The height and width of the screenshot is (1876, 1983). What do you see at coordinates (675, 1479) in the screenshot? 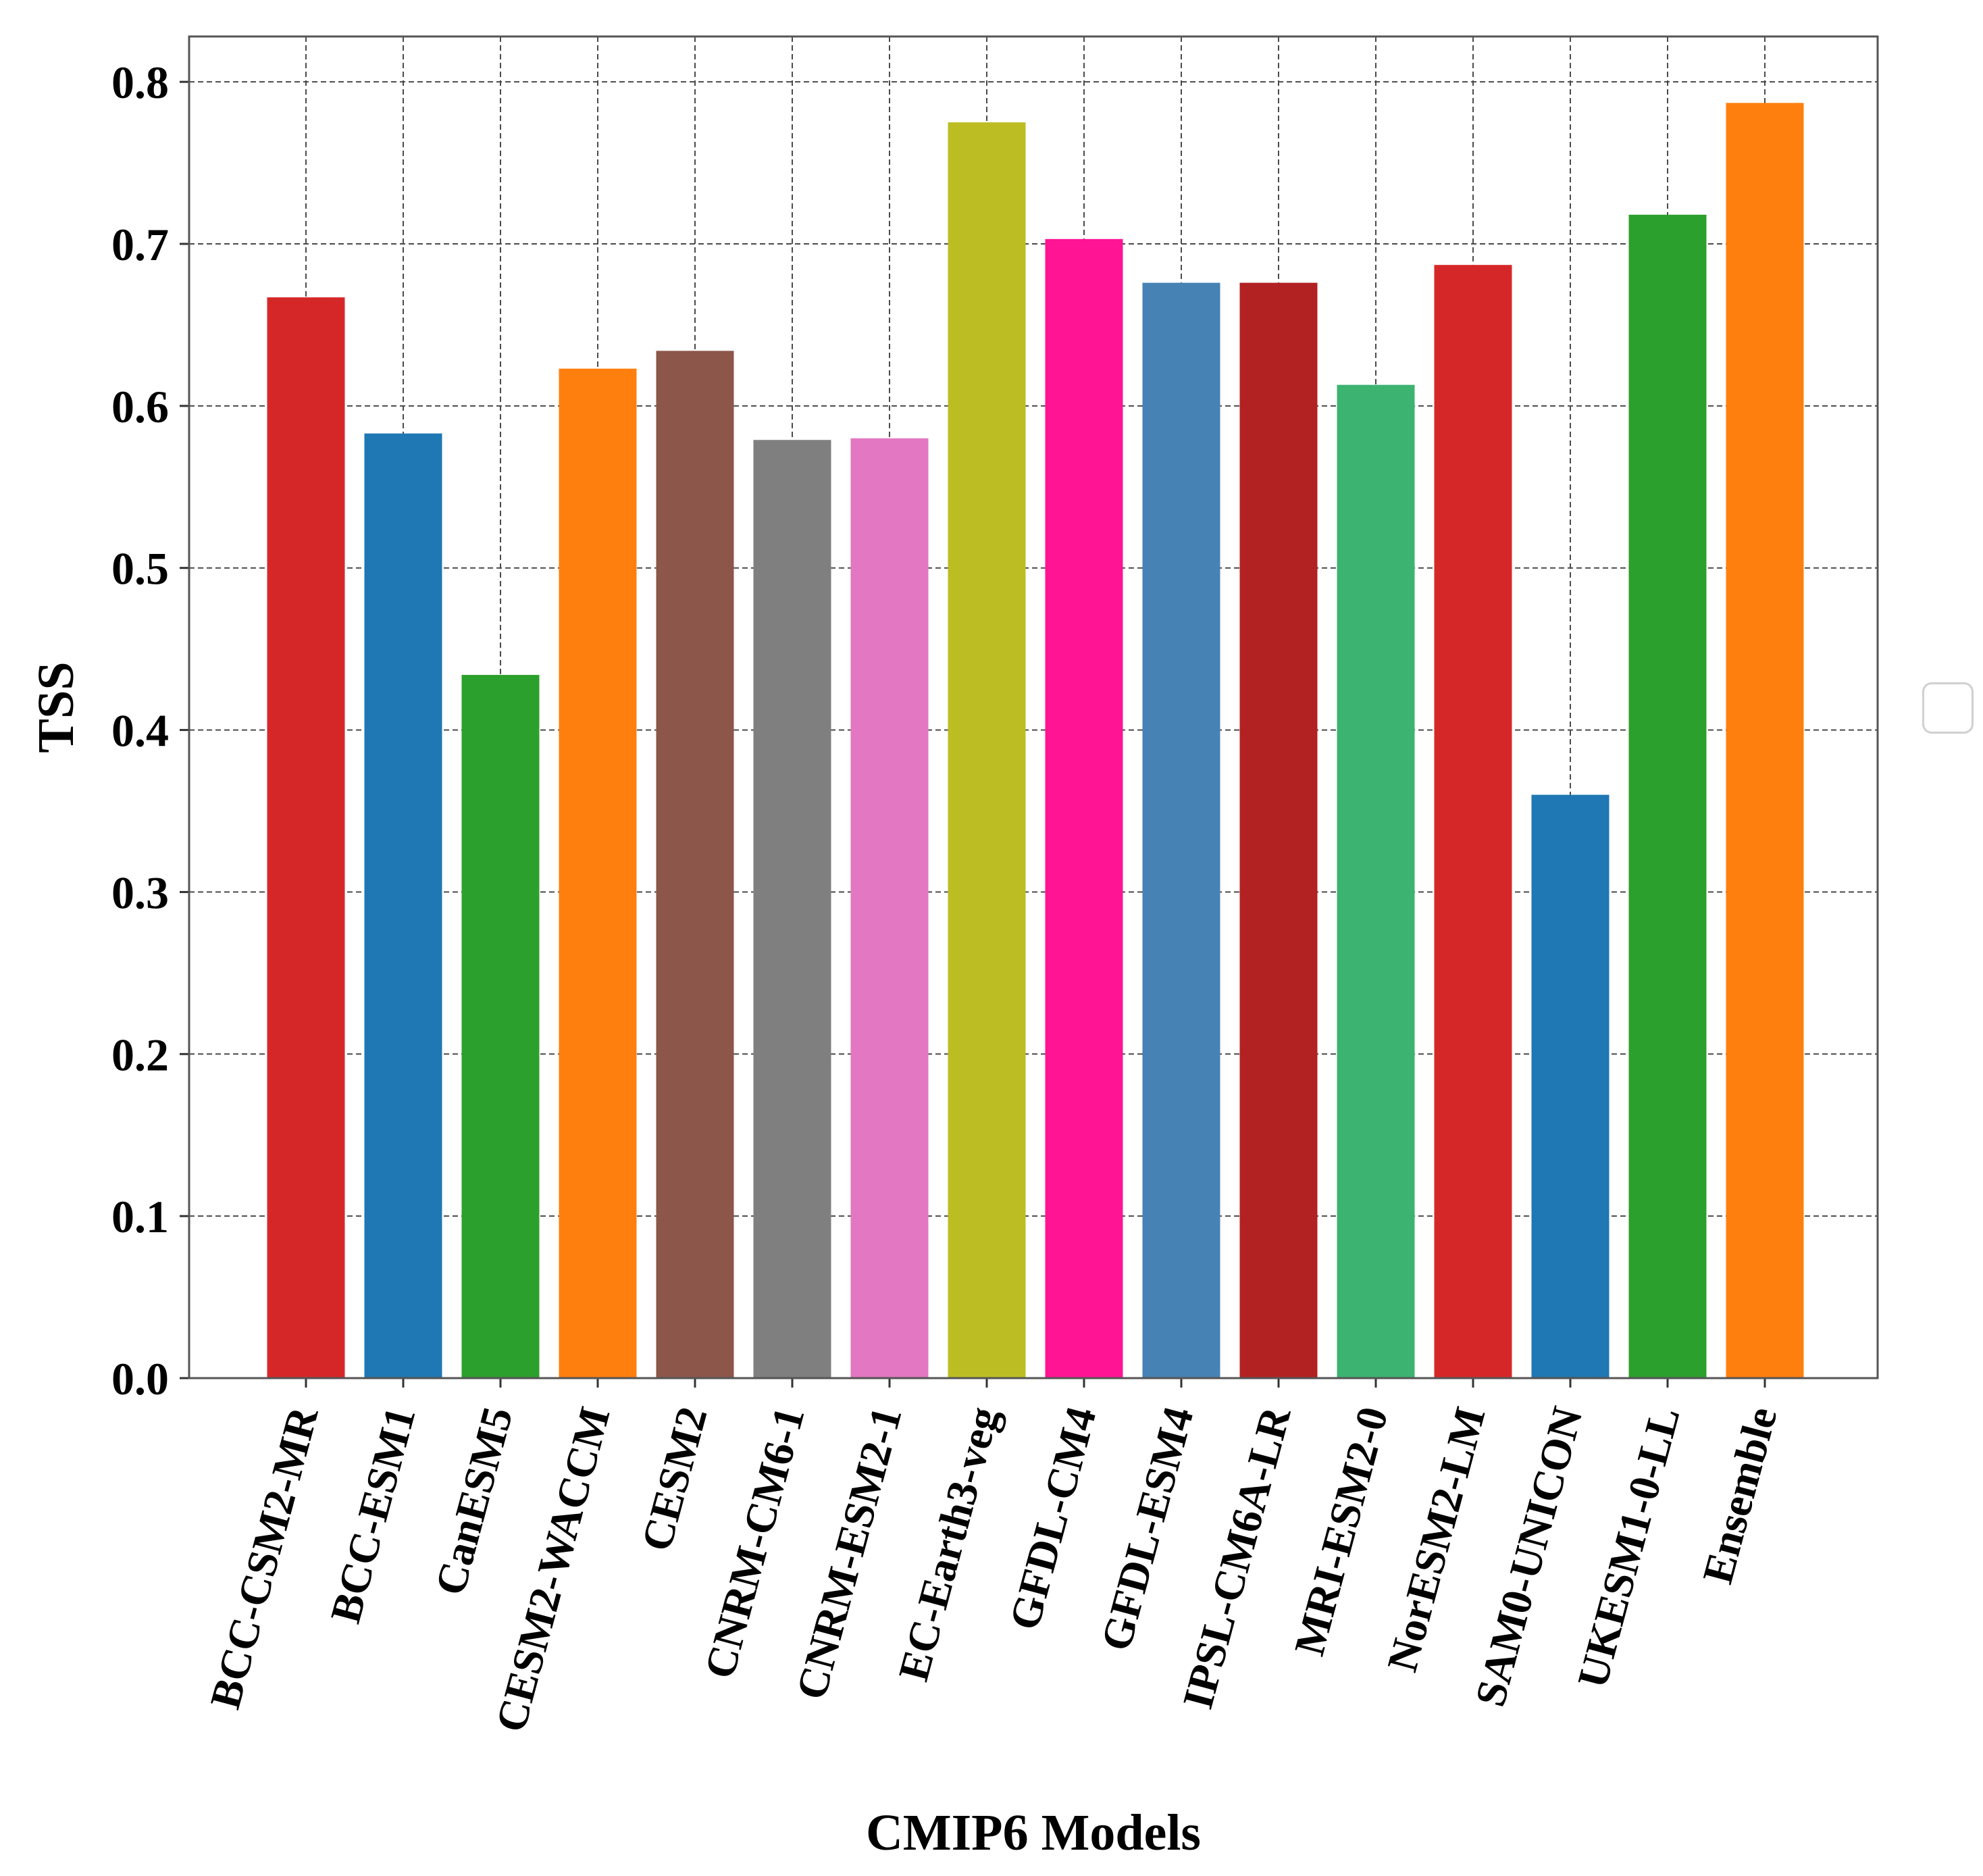
I see `x-tick-label: CESM2` at bounding box center [675, 1479].